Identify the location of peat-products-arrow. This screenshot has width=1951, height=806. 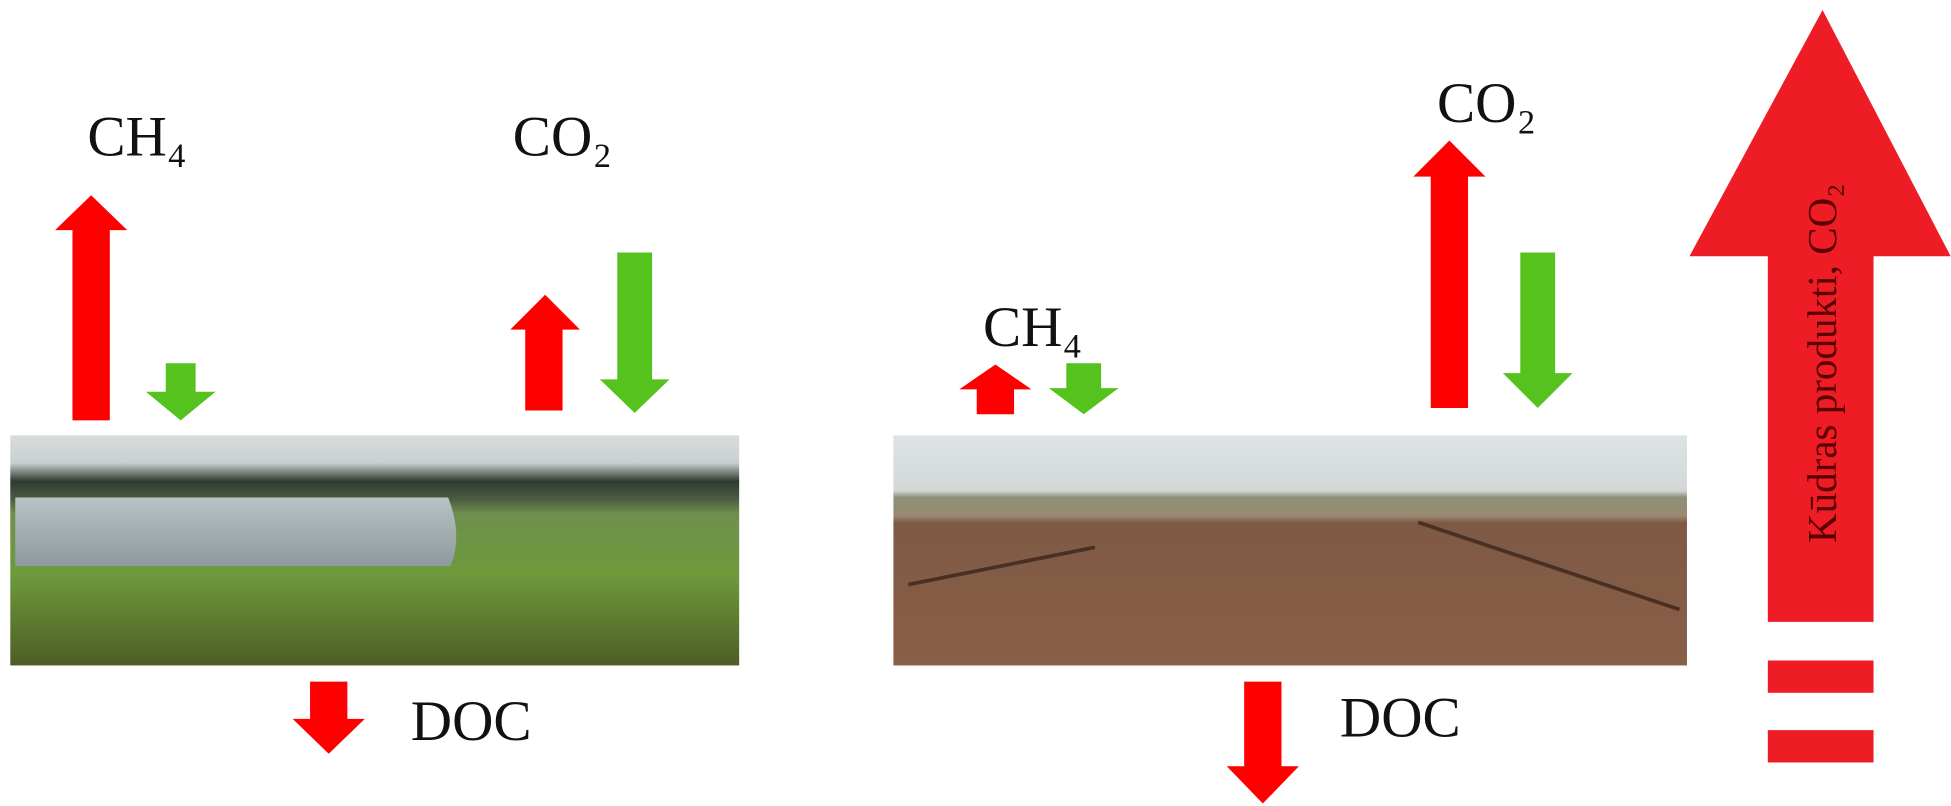
(1820, 315).